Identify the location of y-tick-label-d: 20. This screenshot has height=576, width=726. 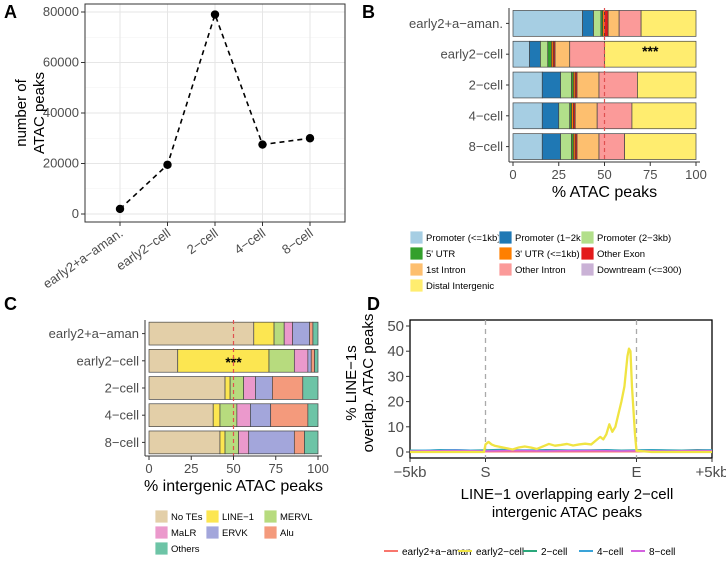
(395, 402).